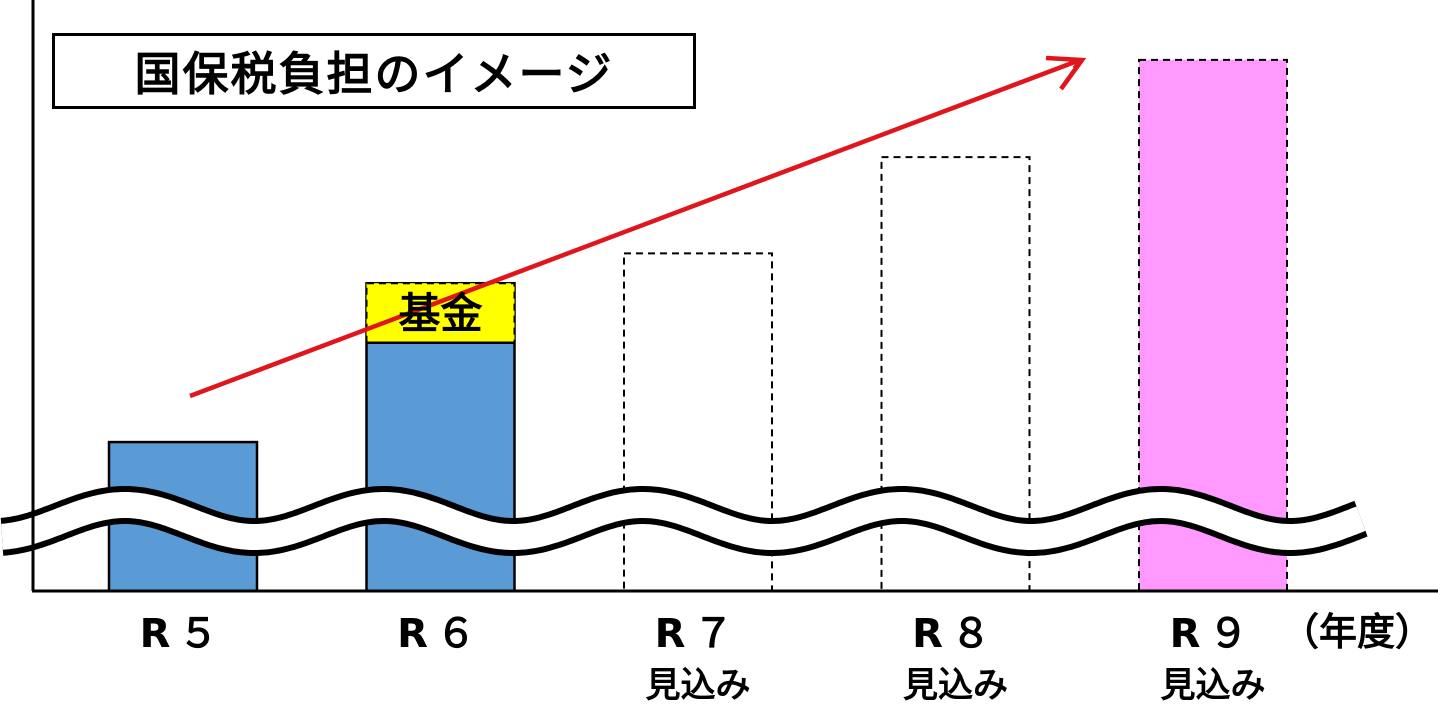 Image resolution: width=1438 pixels, height=713 pixels. What do you see at coordinates (955, 634) in the screenshot?
I see `x-tick-label-4: R８` at bounding box center [955, 634].